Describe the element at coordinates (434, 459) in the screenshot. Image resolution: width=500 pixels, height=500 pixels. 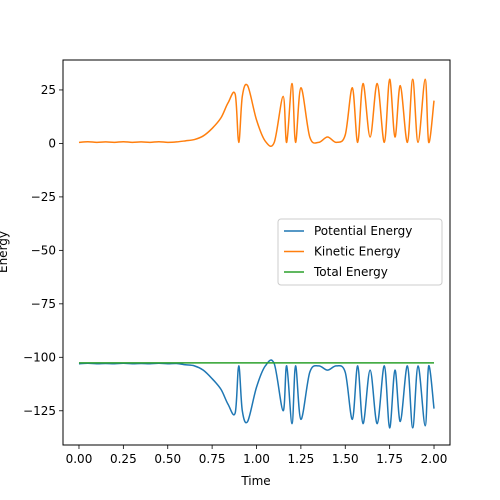
I see `x-tick-label: 2.00` at that location.